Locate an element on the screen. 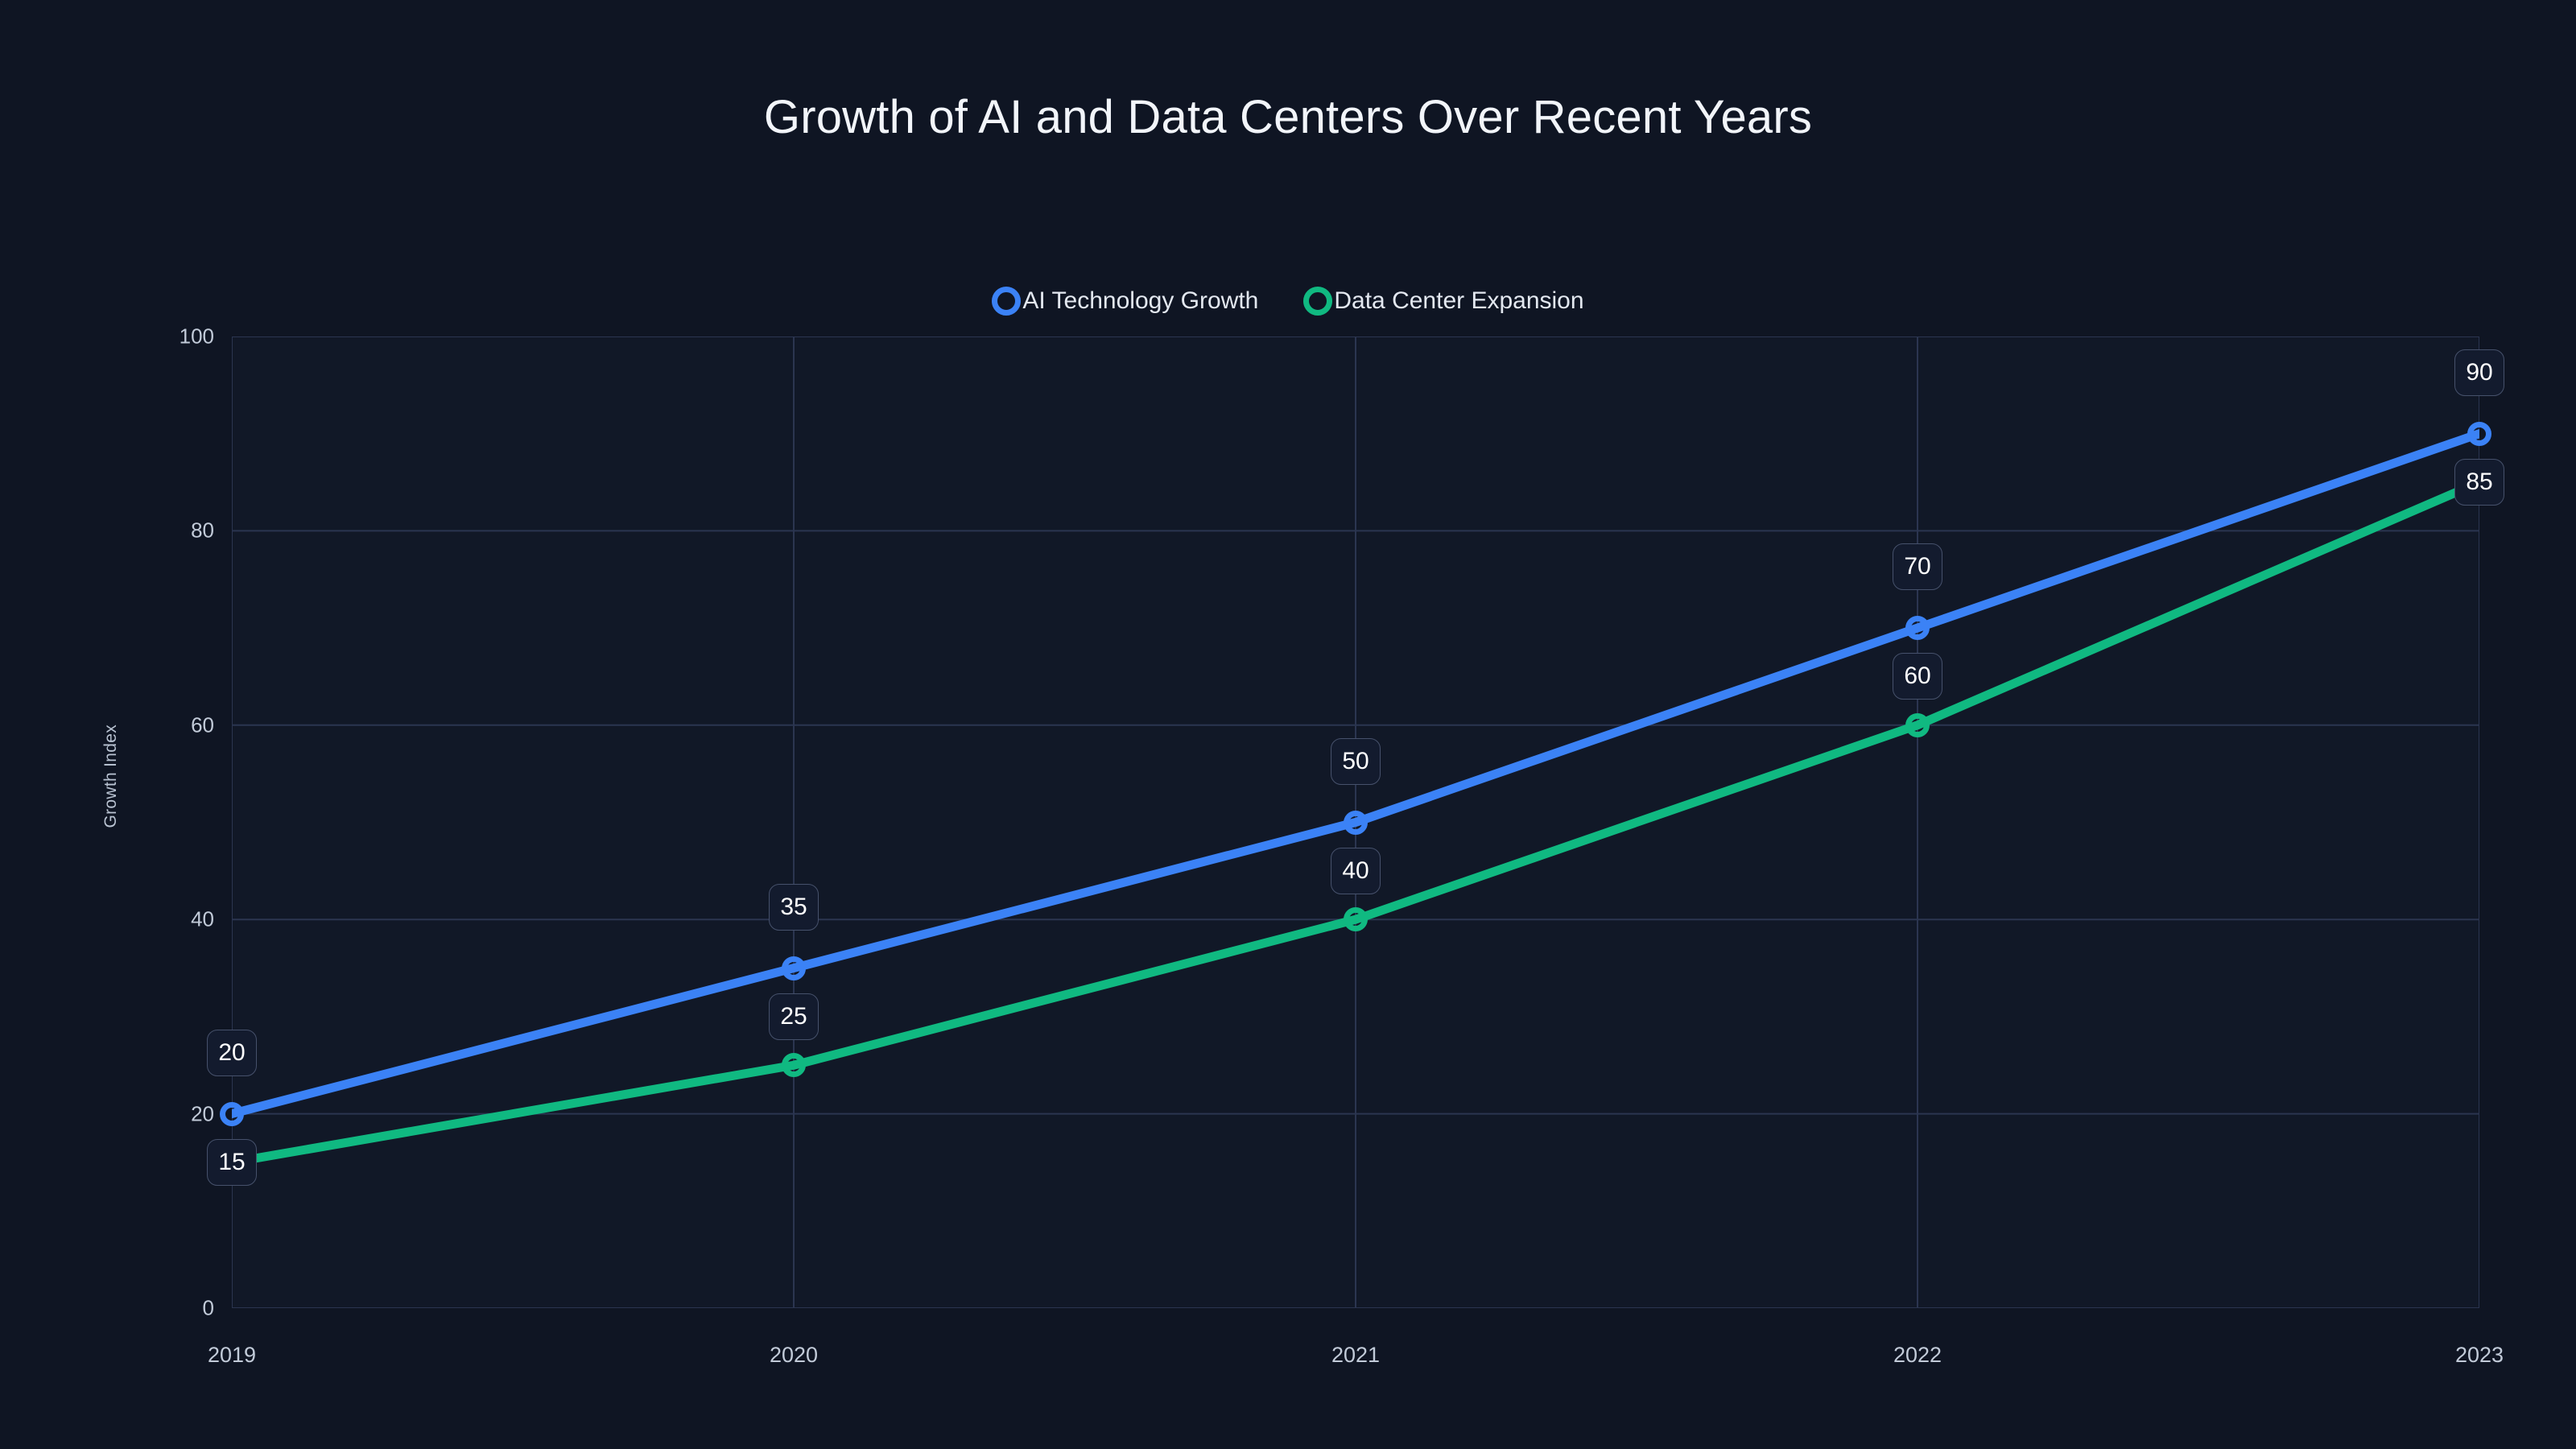 The height and width of the screenshot is (1449, 2576). y-axis-tick-label: 0 is located at coordinates (208, 1307).